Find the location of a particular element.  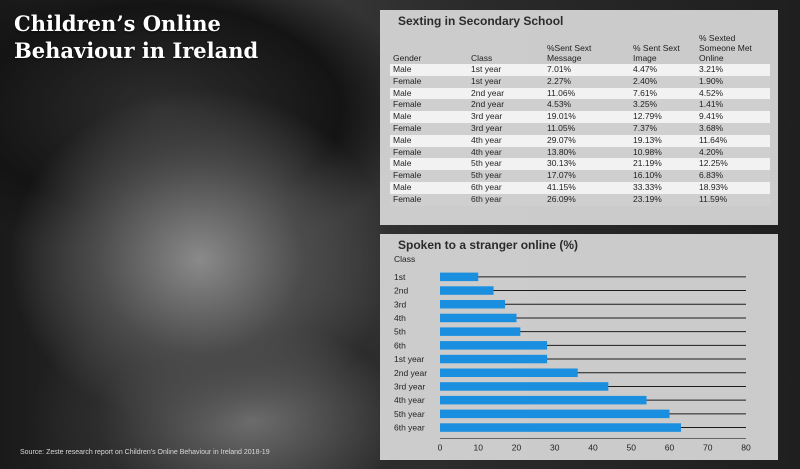

cell-sent-image: 3.25% is located at coordinates (663, 105).